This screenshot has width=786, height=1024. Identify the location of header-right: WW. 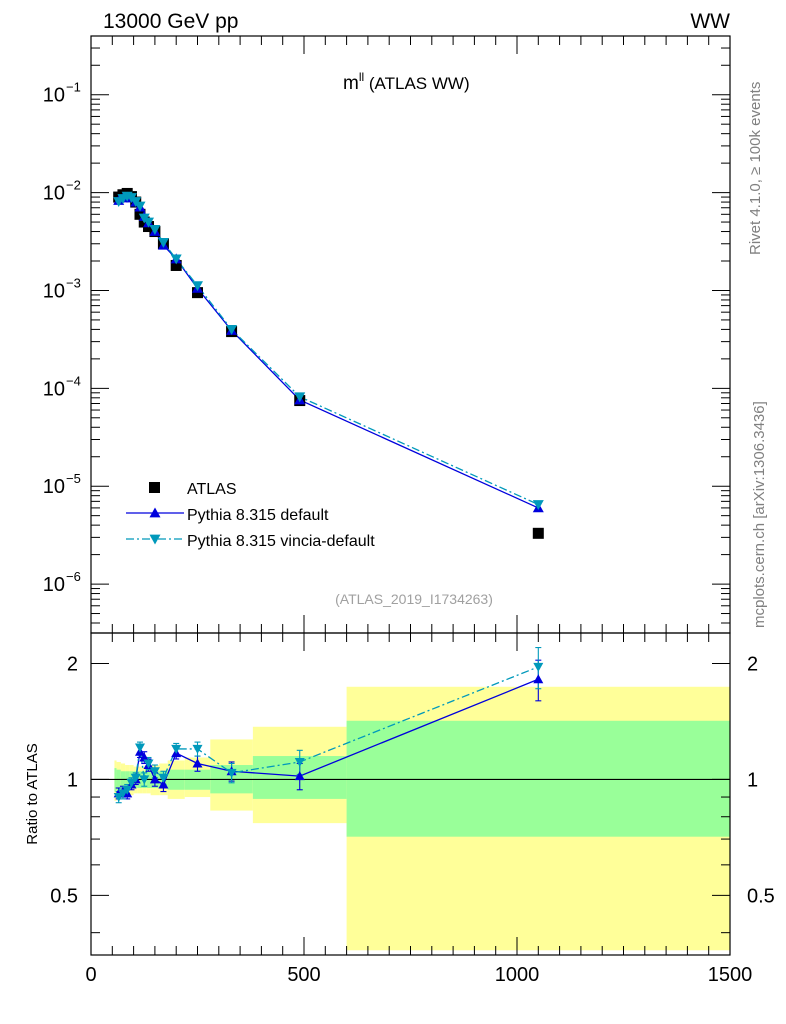
(710, 21).